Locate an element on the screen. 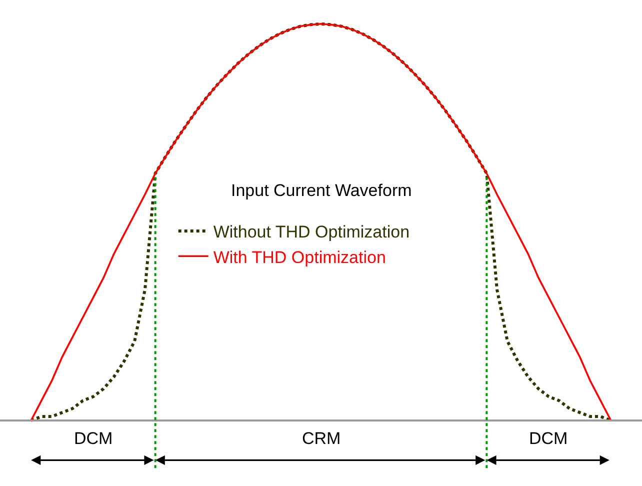 The height and width of the screenshot is (486, 642). legend-label: Without THD Optimization is located at coordinates (311, 232).